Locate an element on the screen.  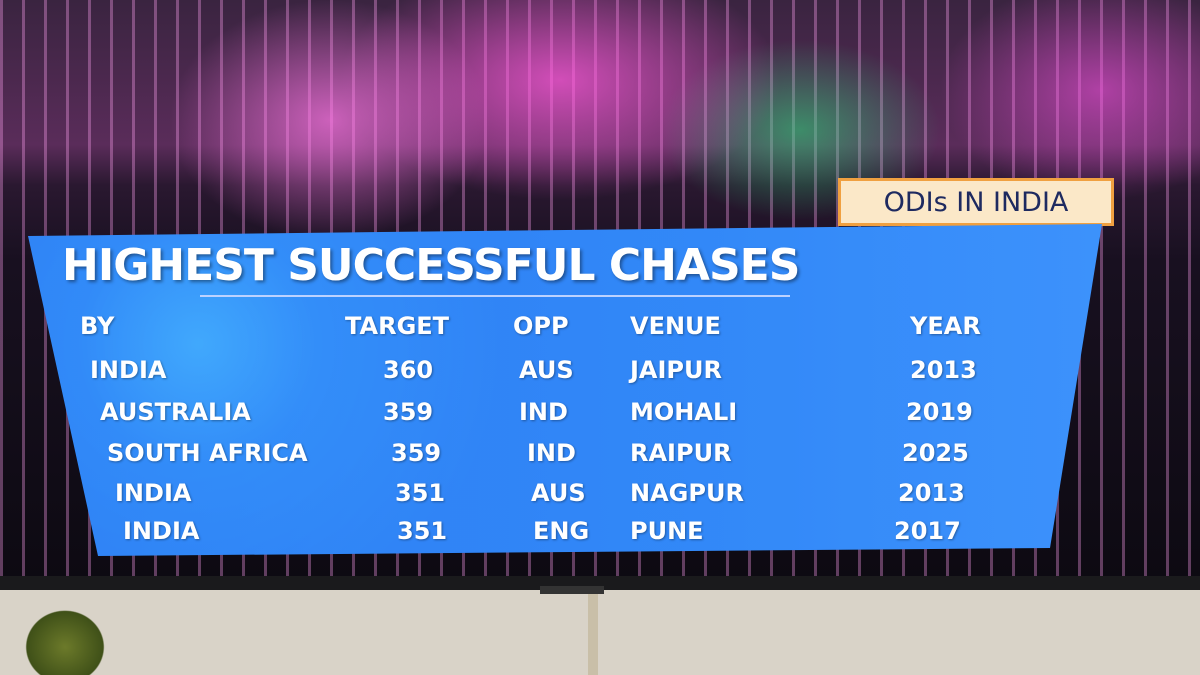
plant is located at coordinates (65, 640).